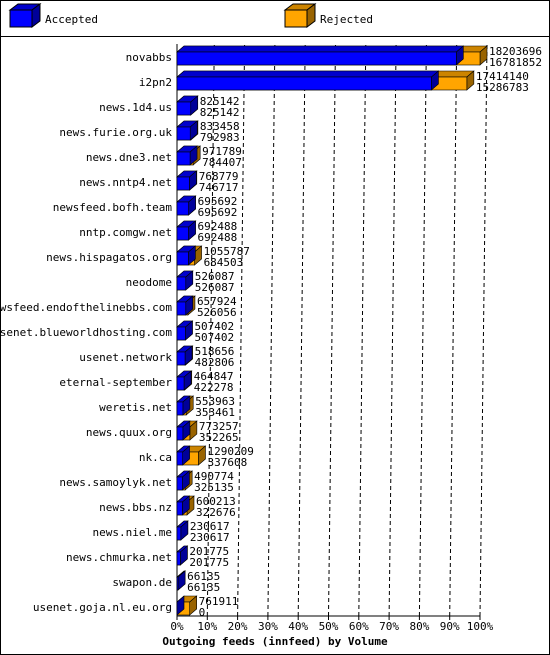 Image resolution: width=550 pixels, height=655 pixels. What do you see at coordinates (214, 337) in the screenshot?
I see `data-label: 507402` at bounding box center [214, 337].